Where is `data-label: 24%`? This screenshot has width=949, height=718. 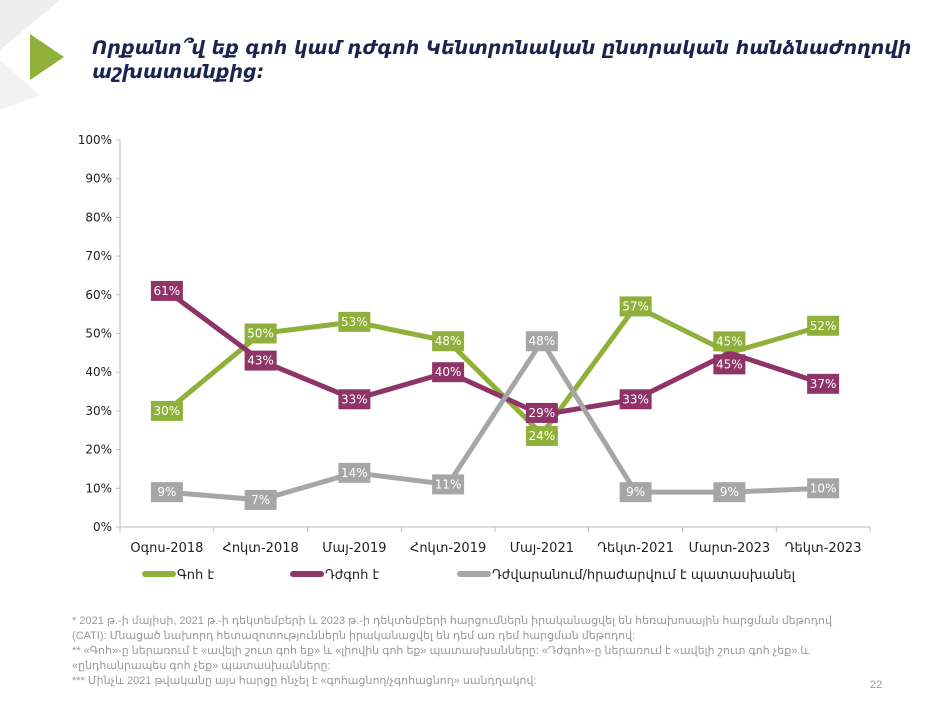 data-label: 24% is located at coordinates (542, 436).